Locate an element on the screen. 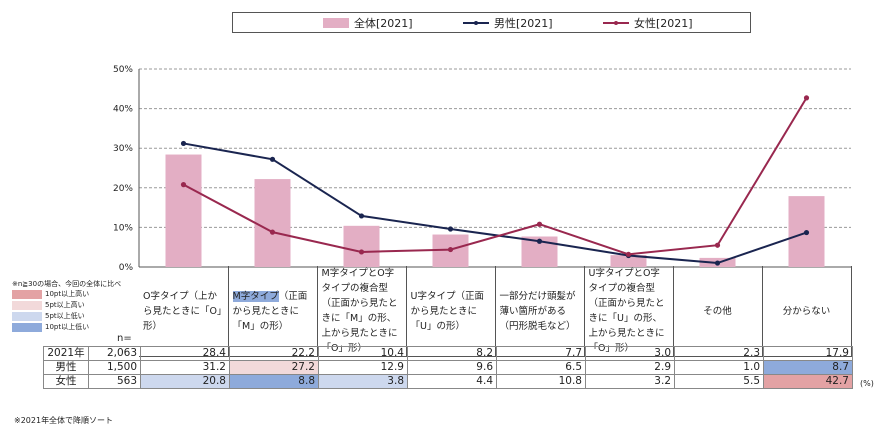 The height and width of the screenshot is (432, 886). legend-label: 男性[2021] is located at coordinates (523, 23).